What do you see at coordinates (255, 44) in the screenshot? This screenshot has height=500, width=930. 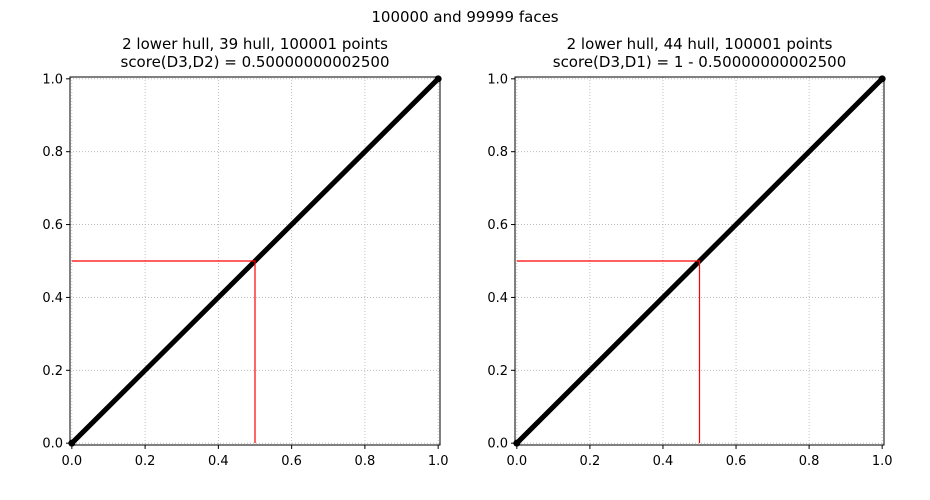 I see `chart-title-line: 2 lower hull, 39 hull, 100001 points` at bounding box center [255, 44].